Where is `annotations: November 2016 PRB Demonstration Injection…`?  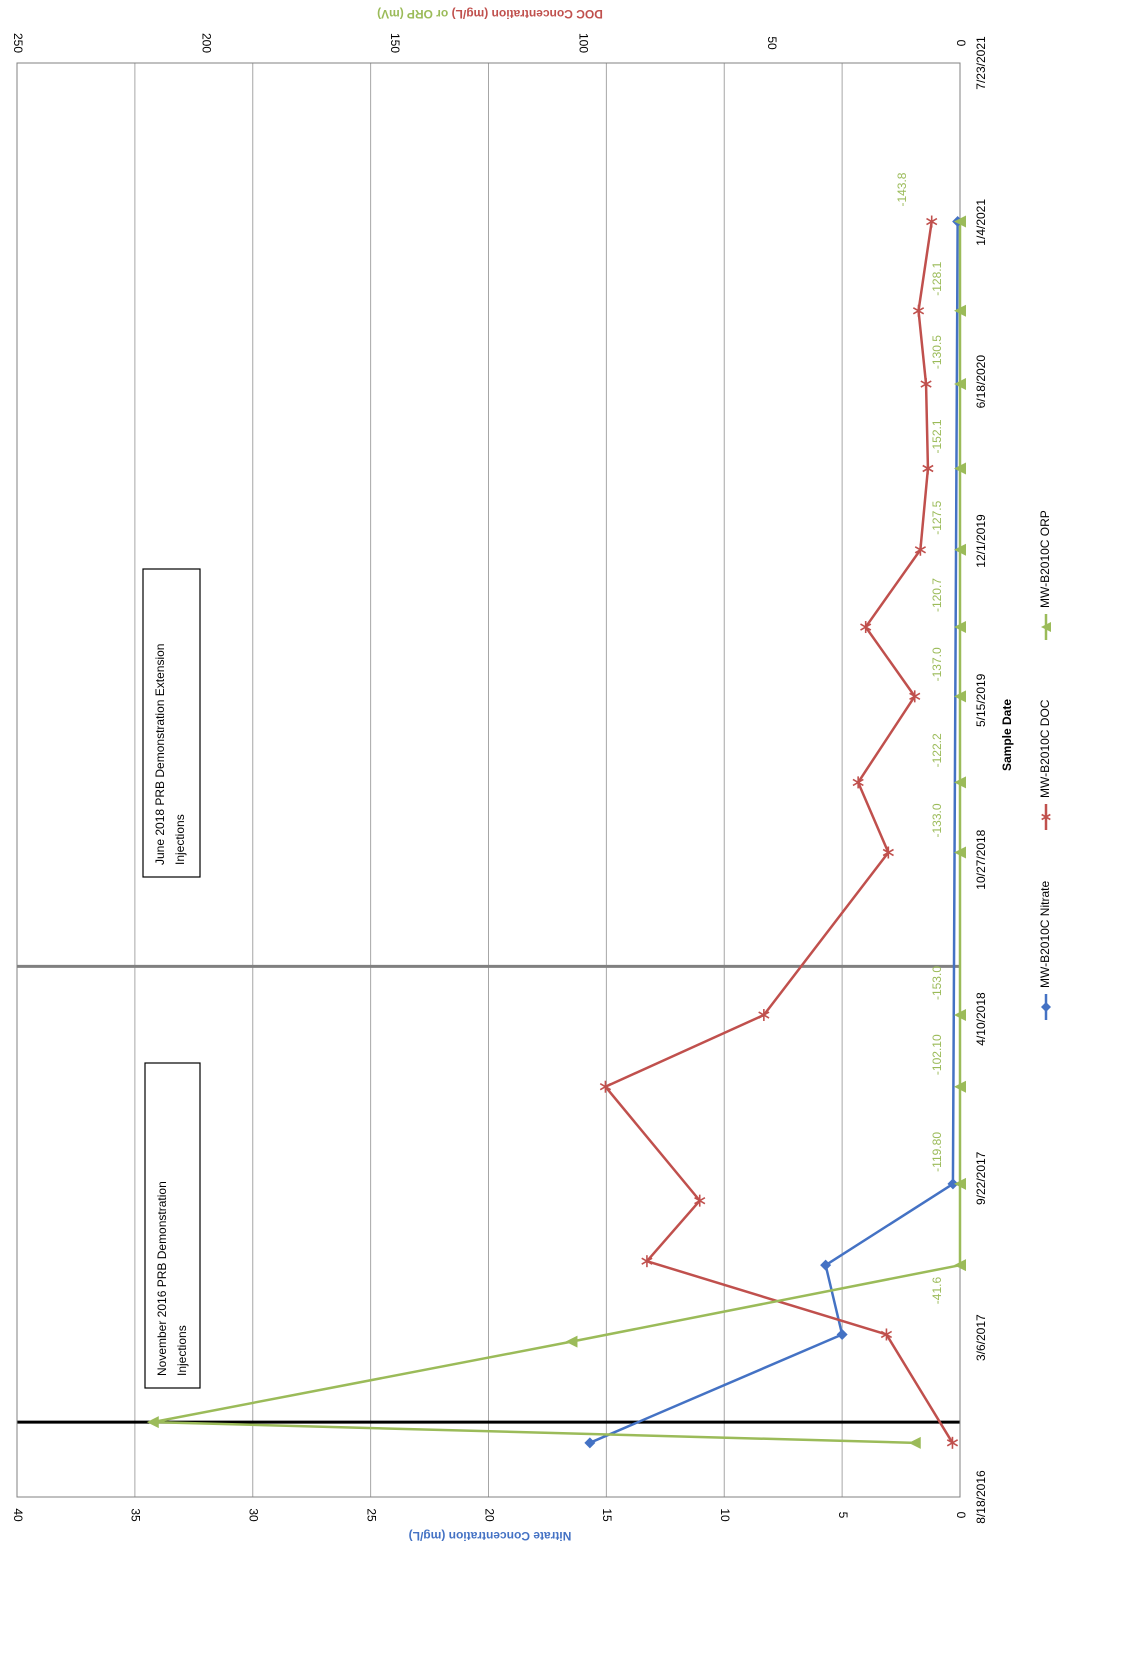 annotations: November 2016 PRB Demonstration Injection… is located at coordinates (171, 978).